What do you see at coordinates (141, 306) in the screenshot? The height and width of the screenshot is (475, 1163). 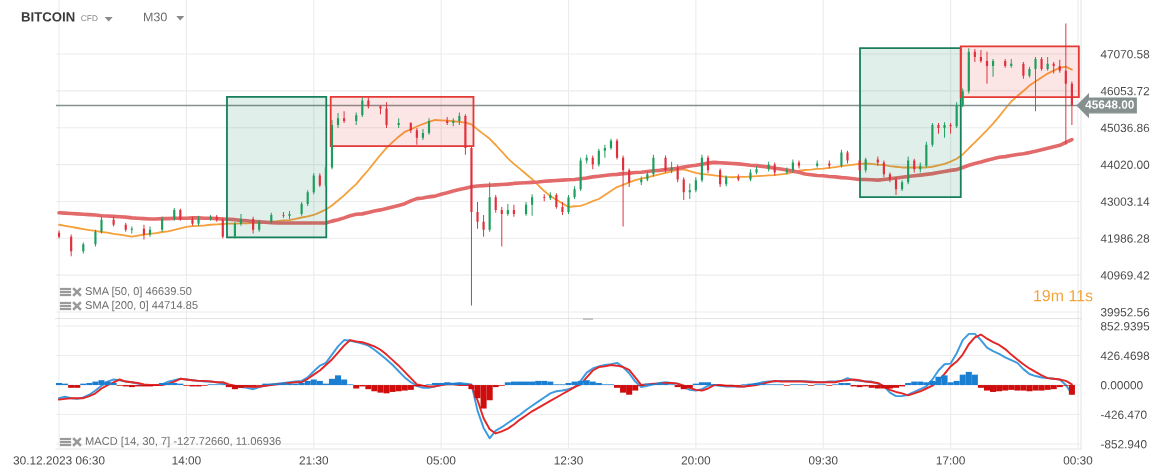 I see `annotation: SMA [200, 0] 44714.85` at bounding box center [141, 306].